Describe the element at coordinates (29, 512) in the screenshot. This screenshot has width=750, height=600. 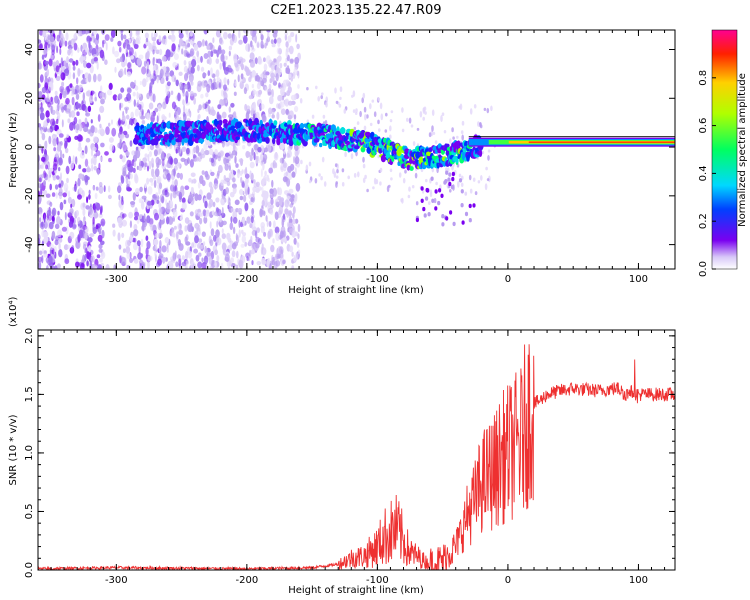
I see `y-tick-label: 0.5` at that location.